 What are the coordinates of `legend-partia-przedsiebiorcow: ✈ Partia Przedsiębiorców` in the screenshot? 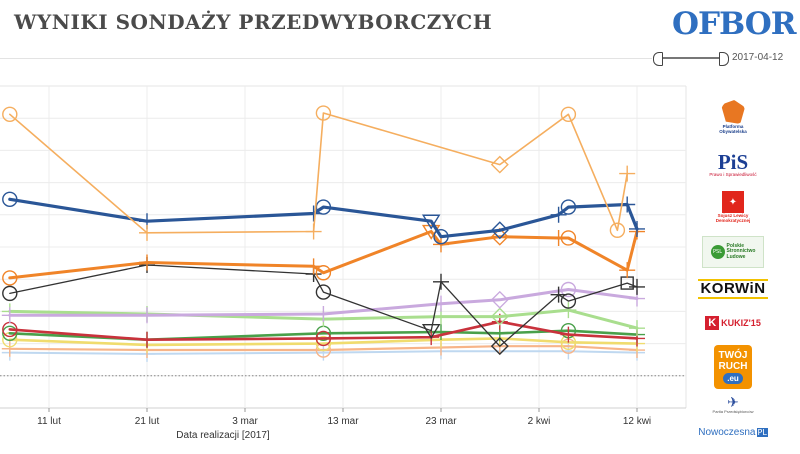 It's located at (733, 404).